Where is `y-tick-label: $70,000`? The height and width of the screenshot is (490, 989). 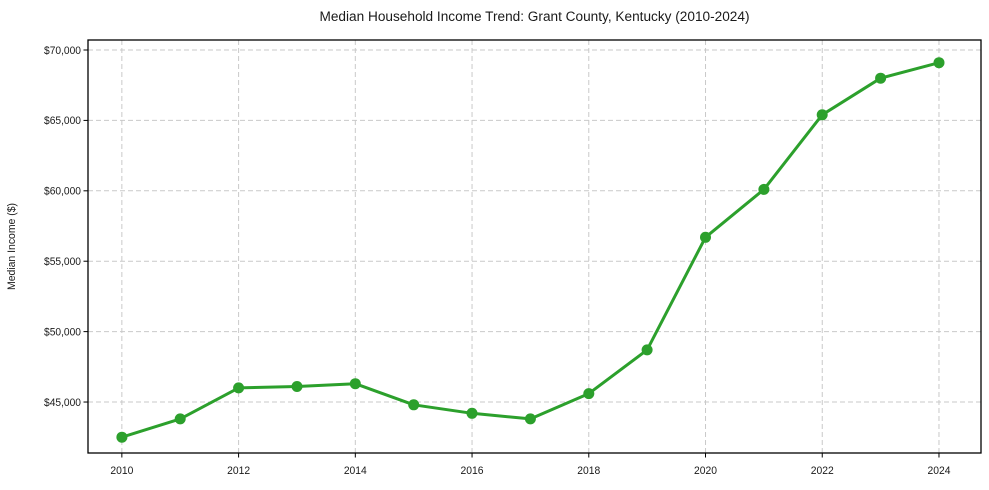
y-tick-label: $70,000 is located at coordinates (62, 51).